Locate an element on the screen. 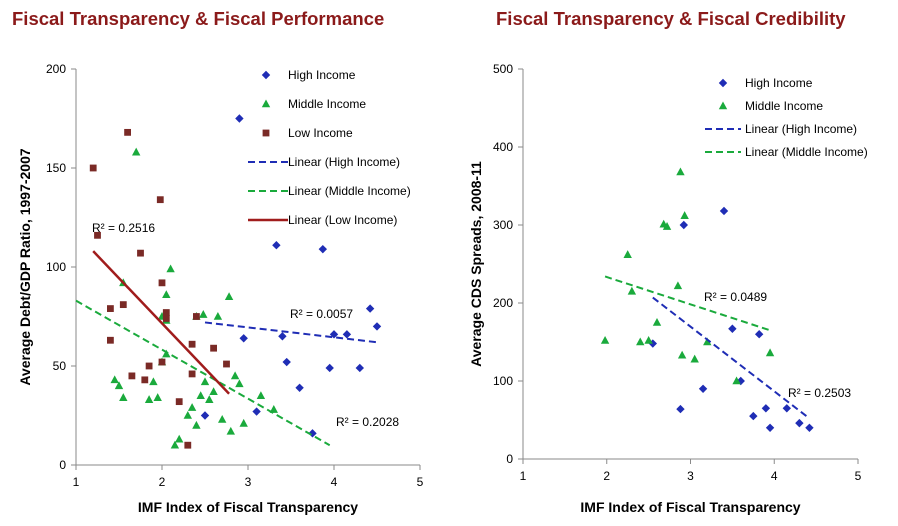  x-tick-label: 2 is located at coordinates (162, 482).